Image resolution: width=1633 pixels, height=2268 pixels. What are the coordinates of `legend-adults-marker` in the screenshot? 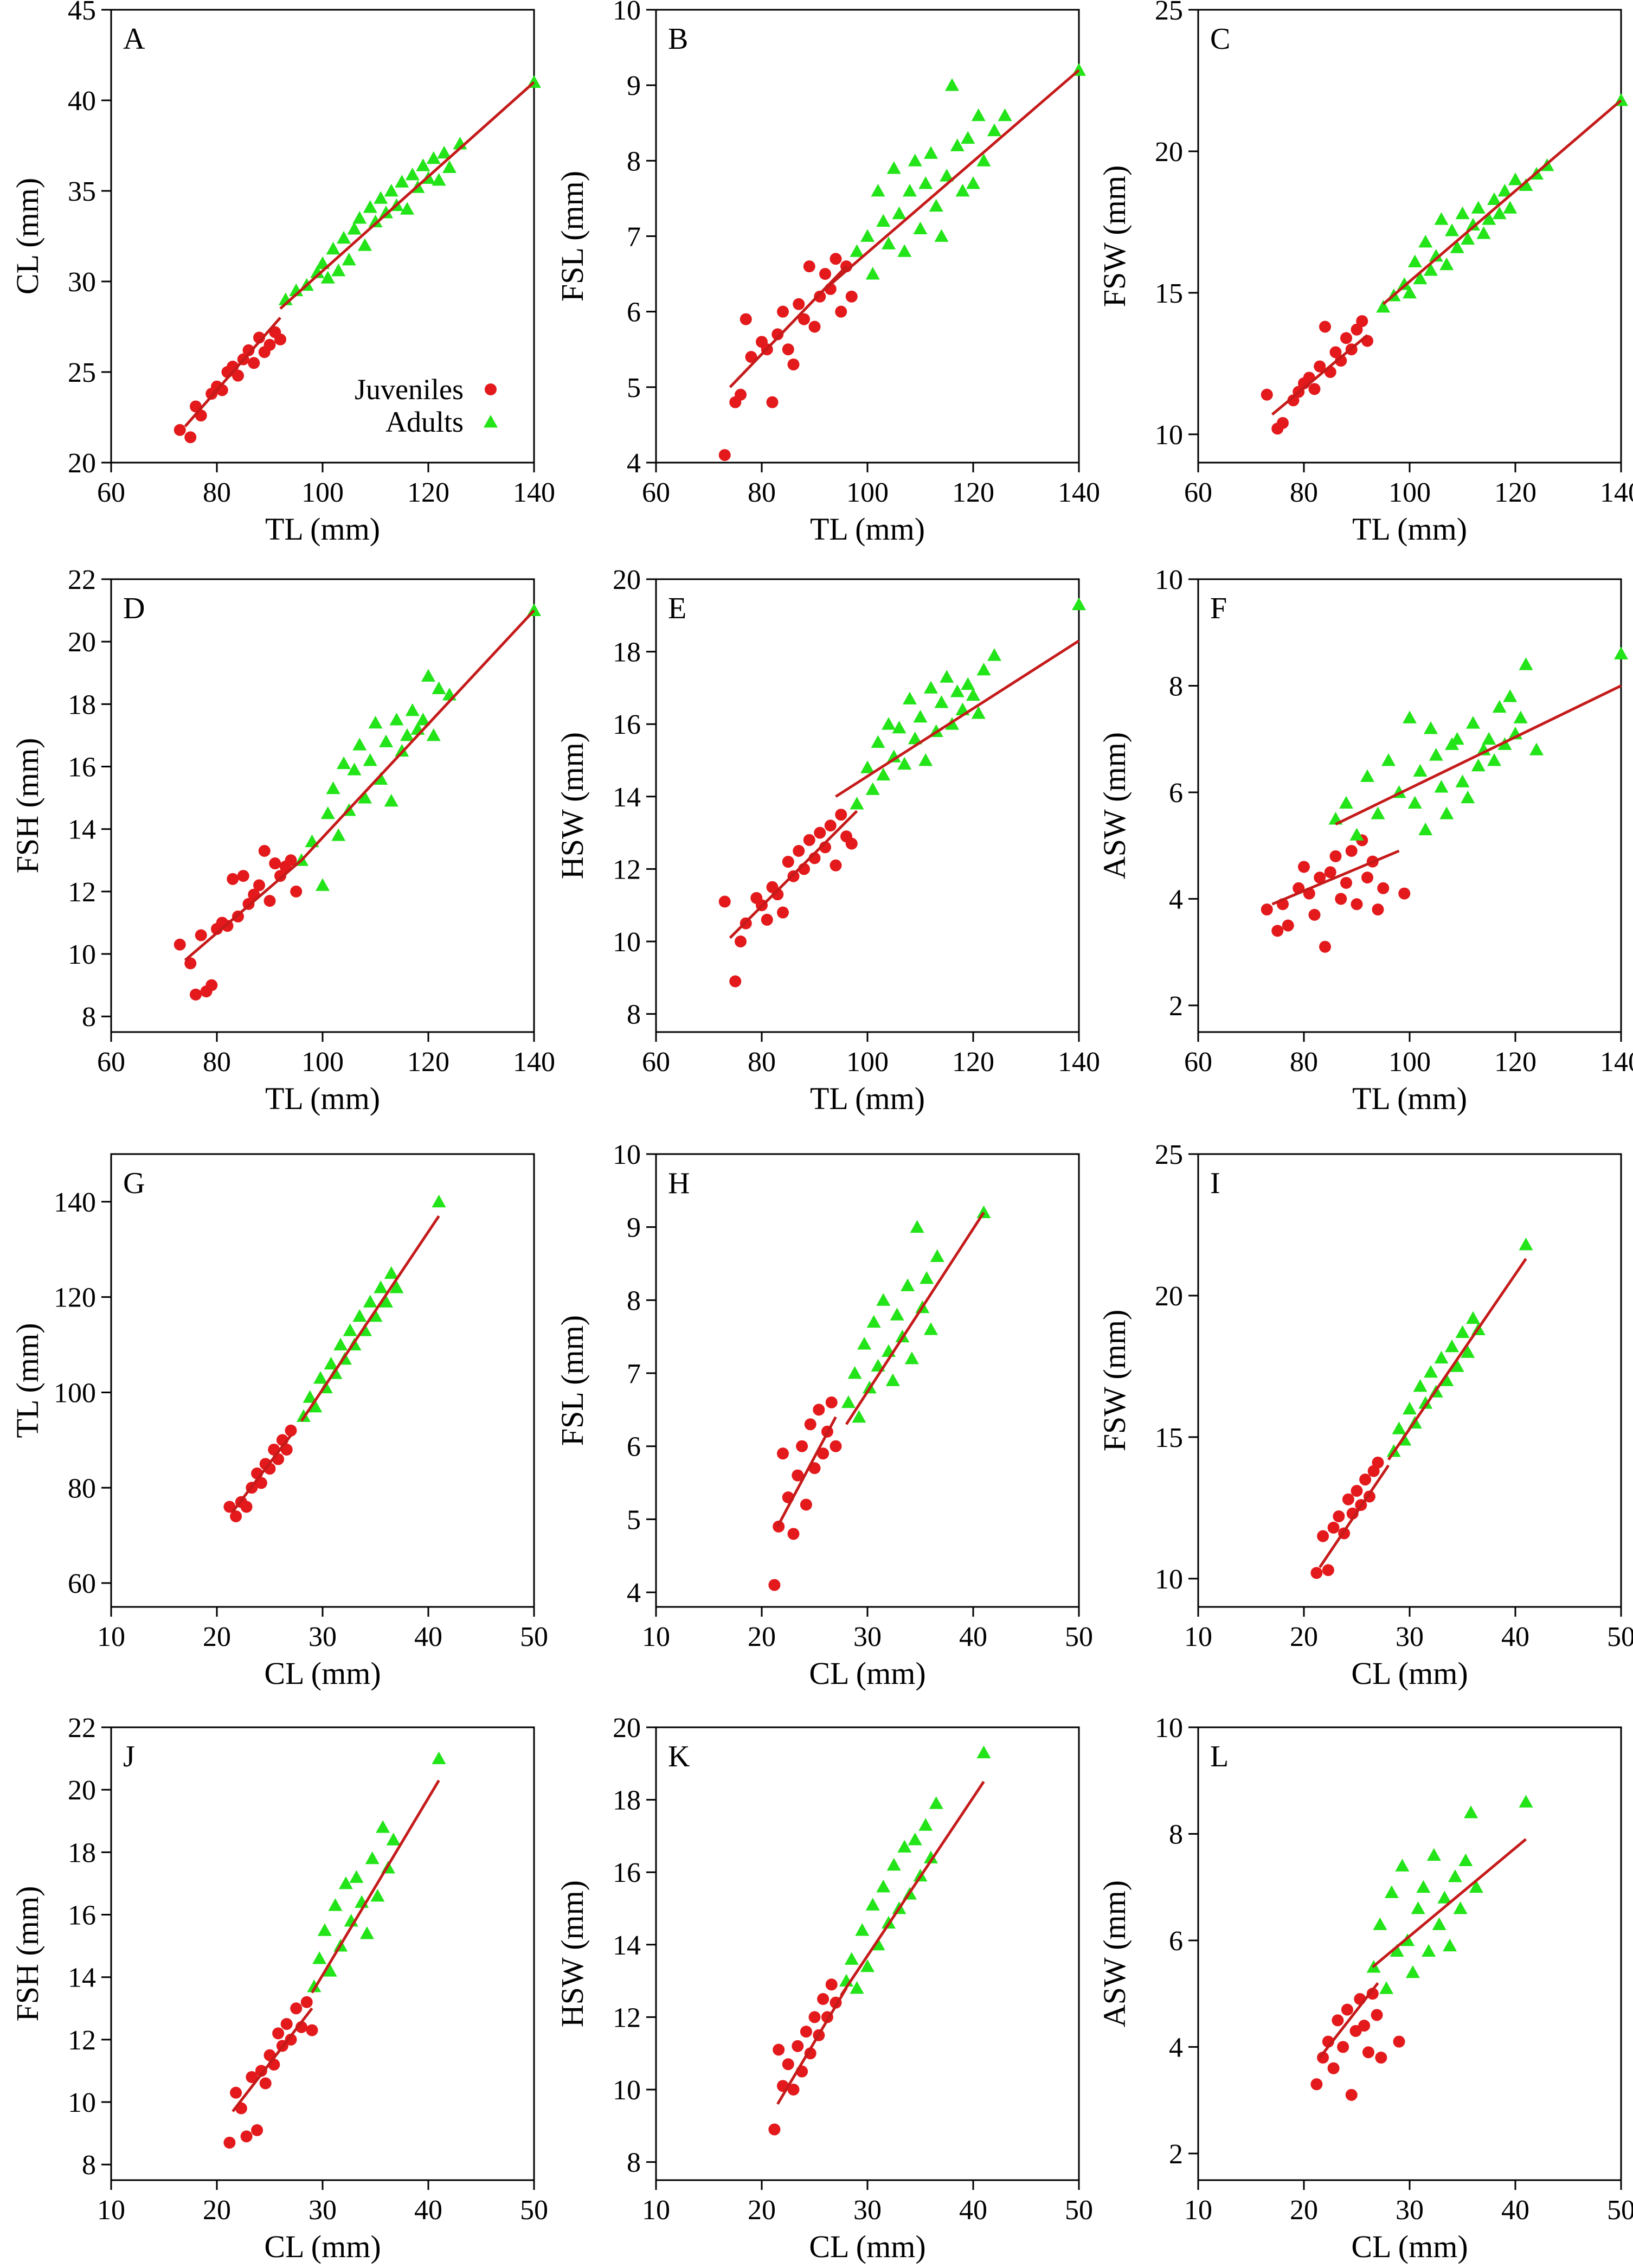 It's located at (491, 422).